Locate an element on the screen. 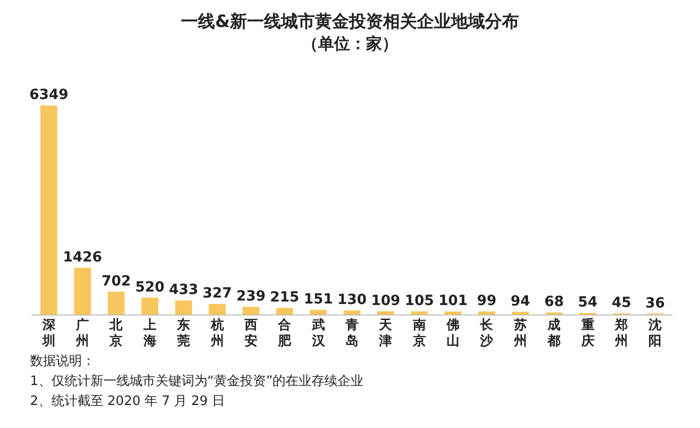 This screenshot has width=700, height=428. data-label: 433 is located at coordinates (183, 290).